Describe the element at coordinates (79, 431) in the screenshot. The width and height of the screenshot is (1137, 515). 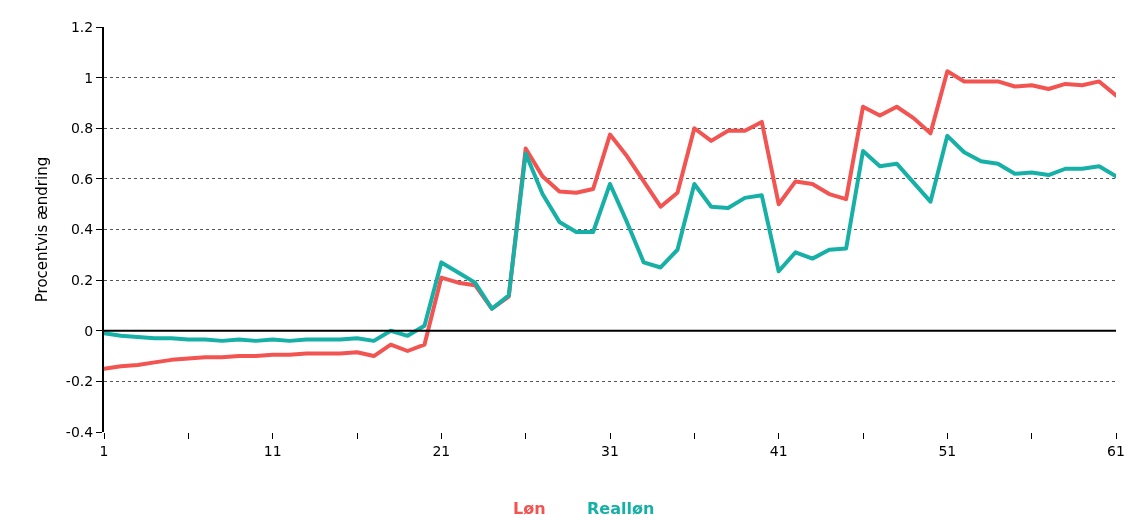
I see `y-tick-label: -0.4` at that location.